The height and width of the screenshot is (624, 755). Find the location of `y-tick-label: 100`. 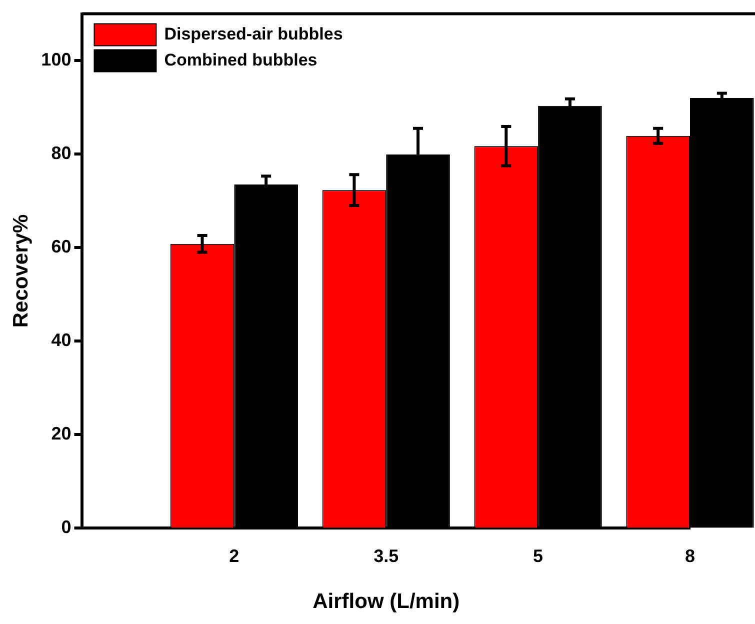

y-tick-label: 100 is located at coordinates (56, 60).